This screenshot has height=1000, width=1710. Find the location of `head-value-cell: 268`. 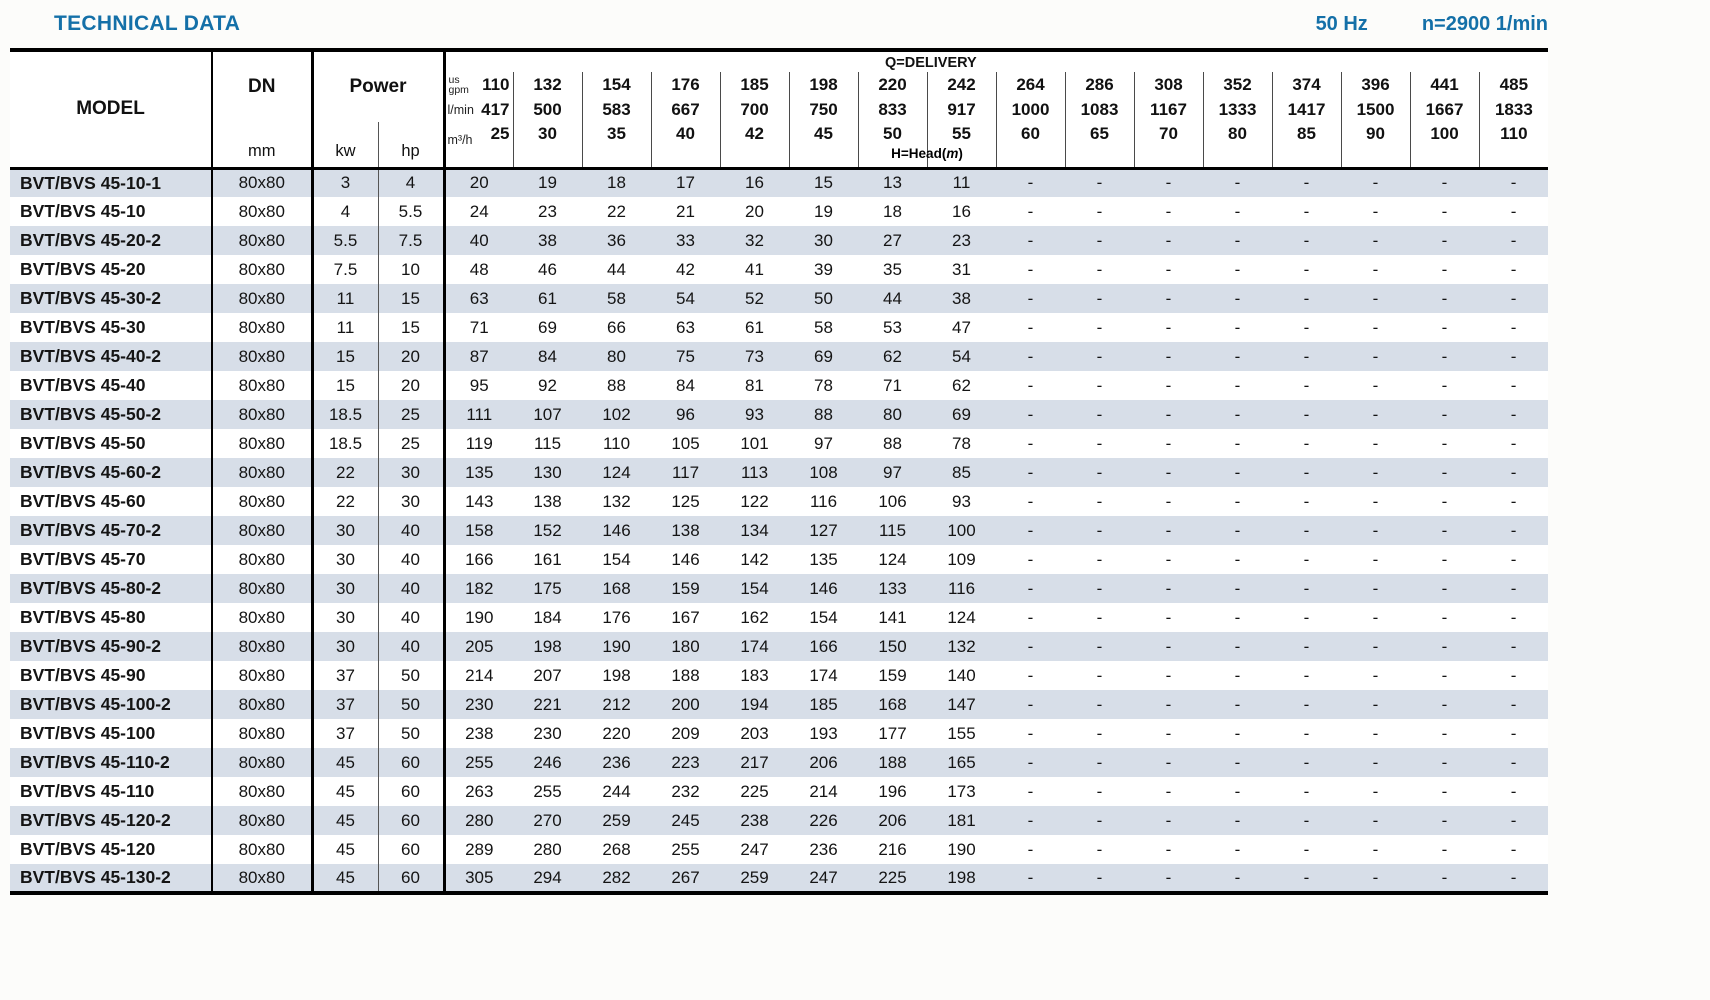

head-value-cell: 268 is located at coordinates (616, 849).